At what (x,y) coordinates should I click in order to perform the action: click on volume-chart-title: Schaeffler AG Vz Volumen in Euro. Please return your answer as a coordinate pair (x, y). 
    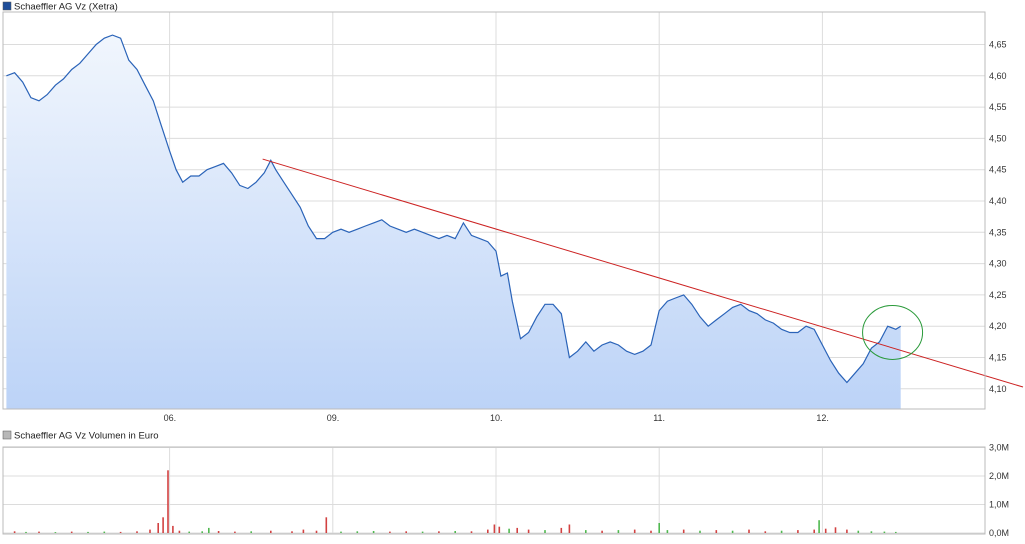
    Looking at the image, I should click on (86, 436).